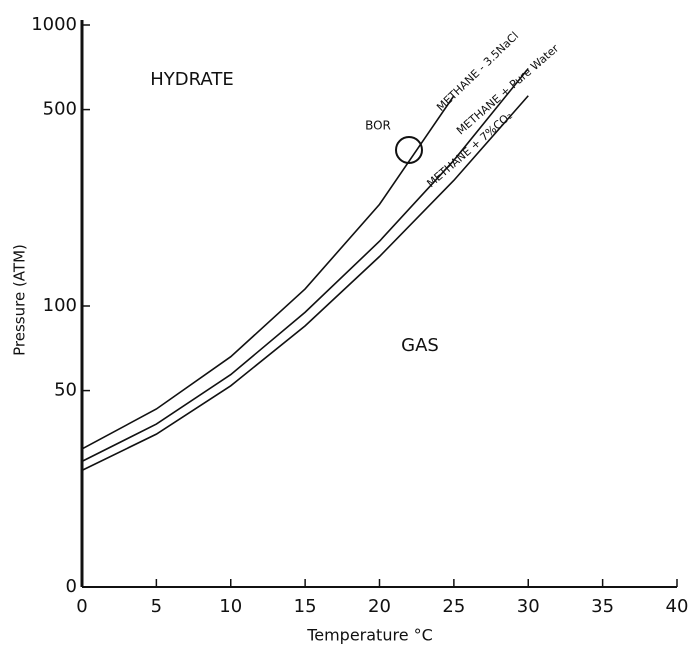 The height and width of the screenshot is (655, 689). What do you see at coordinates (60, 305) in the screenshot?
I see `y-tick-label: 100` at bounding box center [60, 305].